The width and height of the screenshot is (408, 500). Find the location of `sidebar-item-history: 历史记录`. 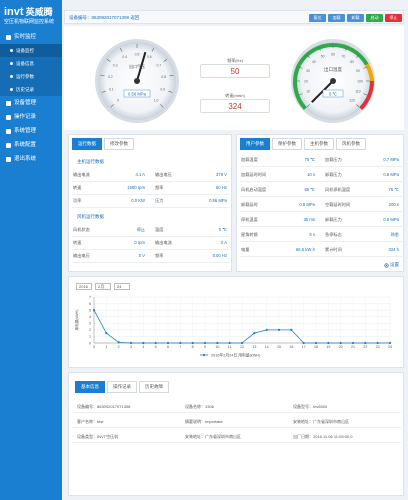

sidebar-item-history: 历史记录 is located at coordinates (31, 89).